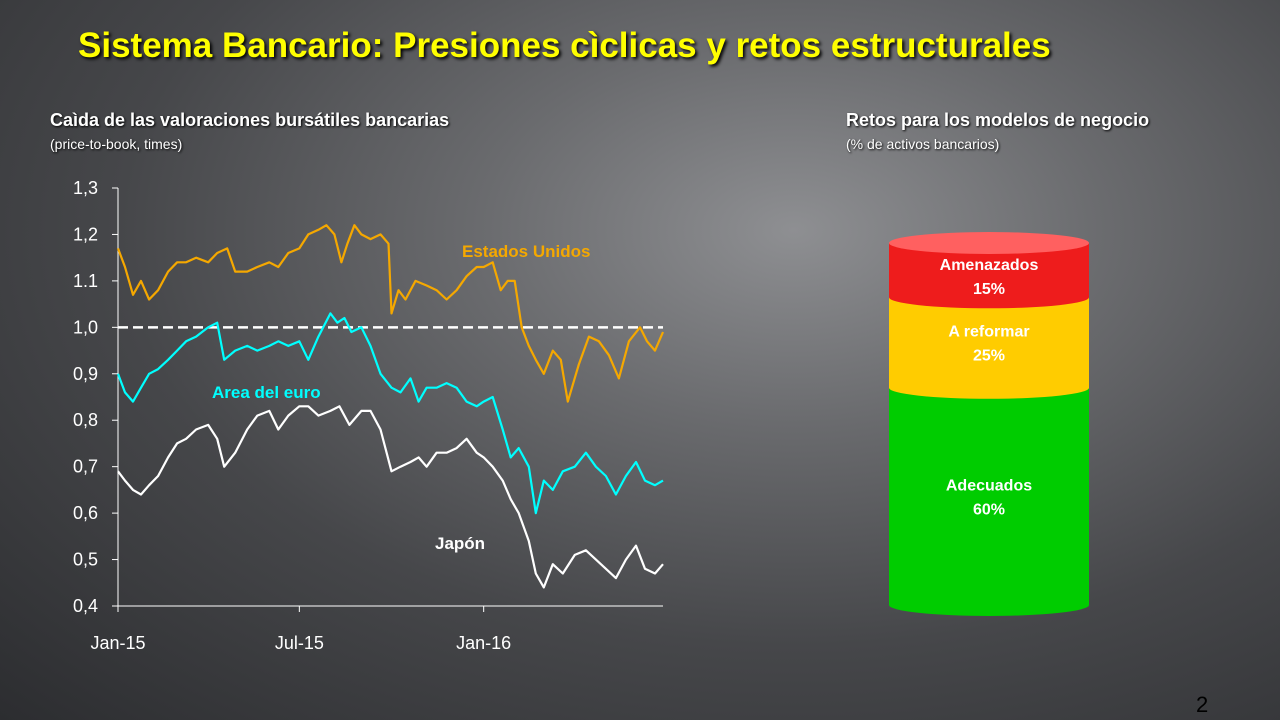  Describe the element at coordinates (988, 332) in the screenshot. I see `segment-name-label-1: A reformar` at that location.